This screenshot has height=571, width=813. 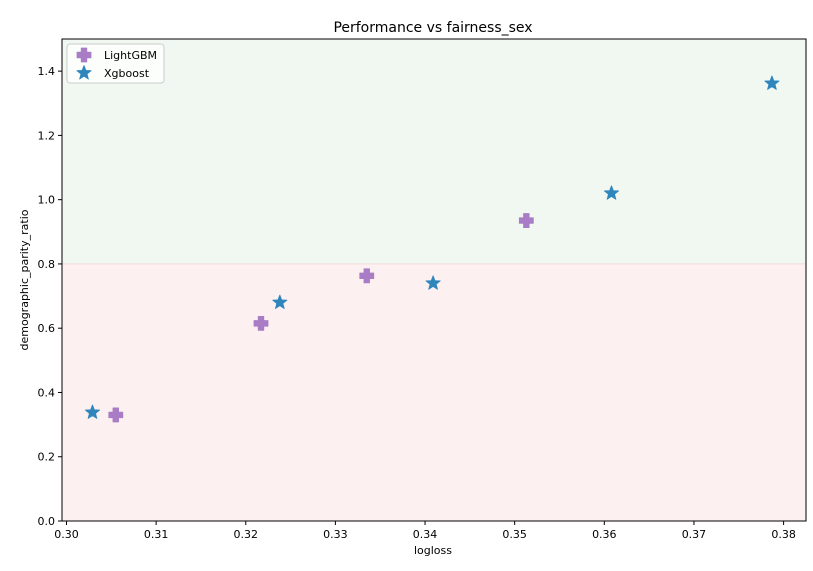 I want to click on y-tick-label: 1.0, so click(x=47, y=200).